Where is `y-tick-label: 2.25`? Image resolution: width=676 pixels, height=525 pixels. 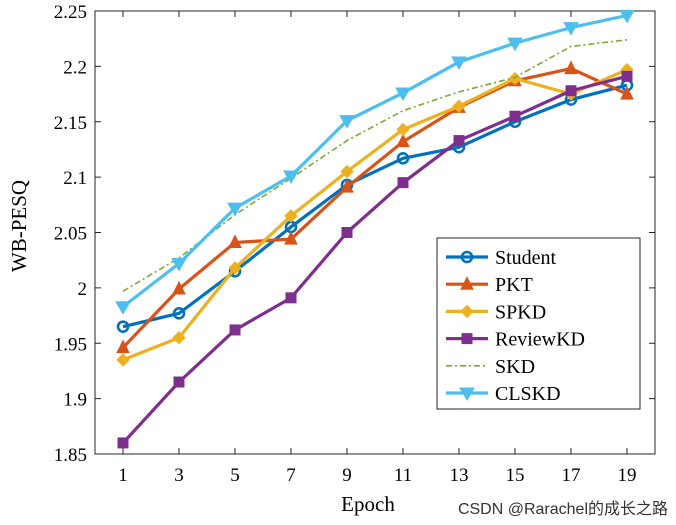 y-tick-label: 2.25 is located at coordinates (70, 12).